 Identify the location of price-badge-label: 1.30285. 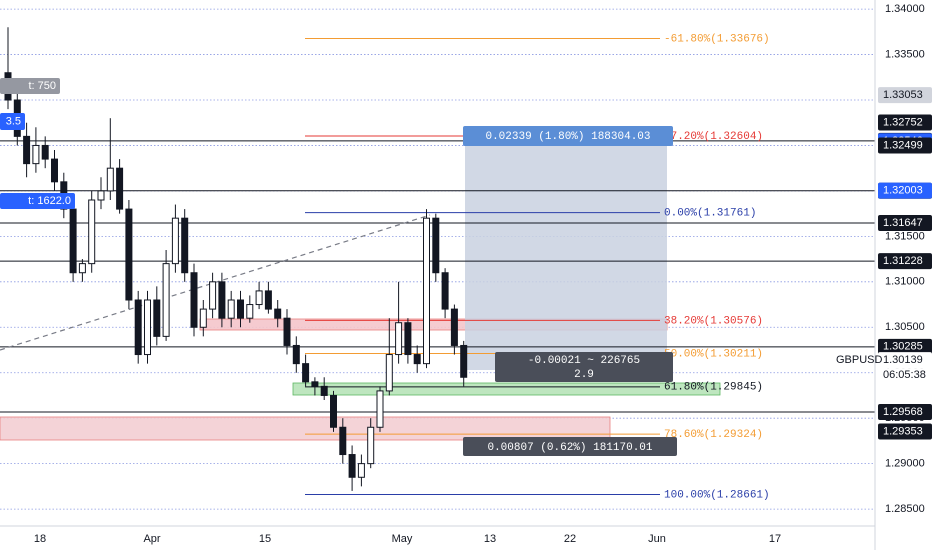
(903, 347).